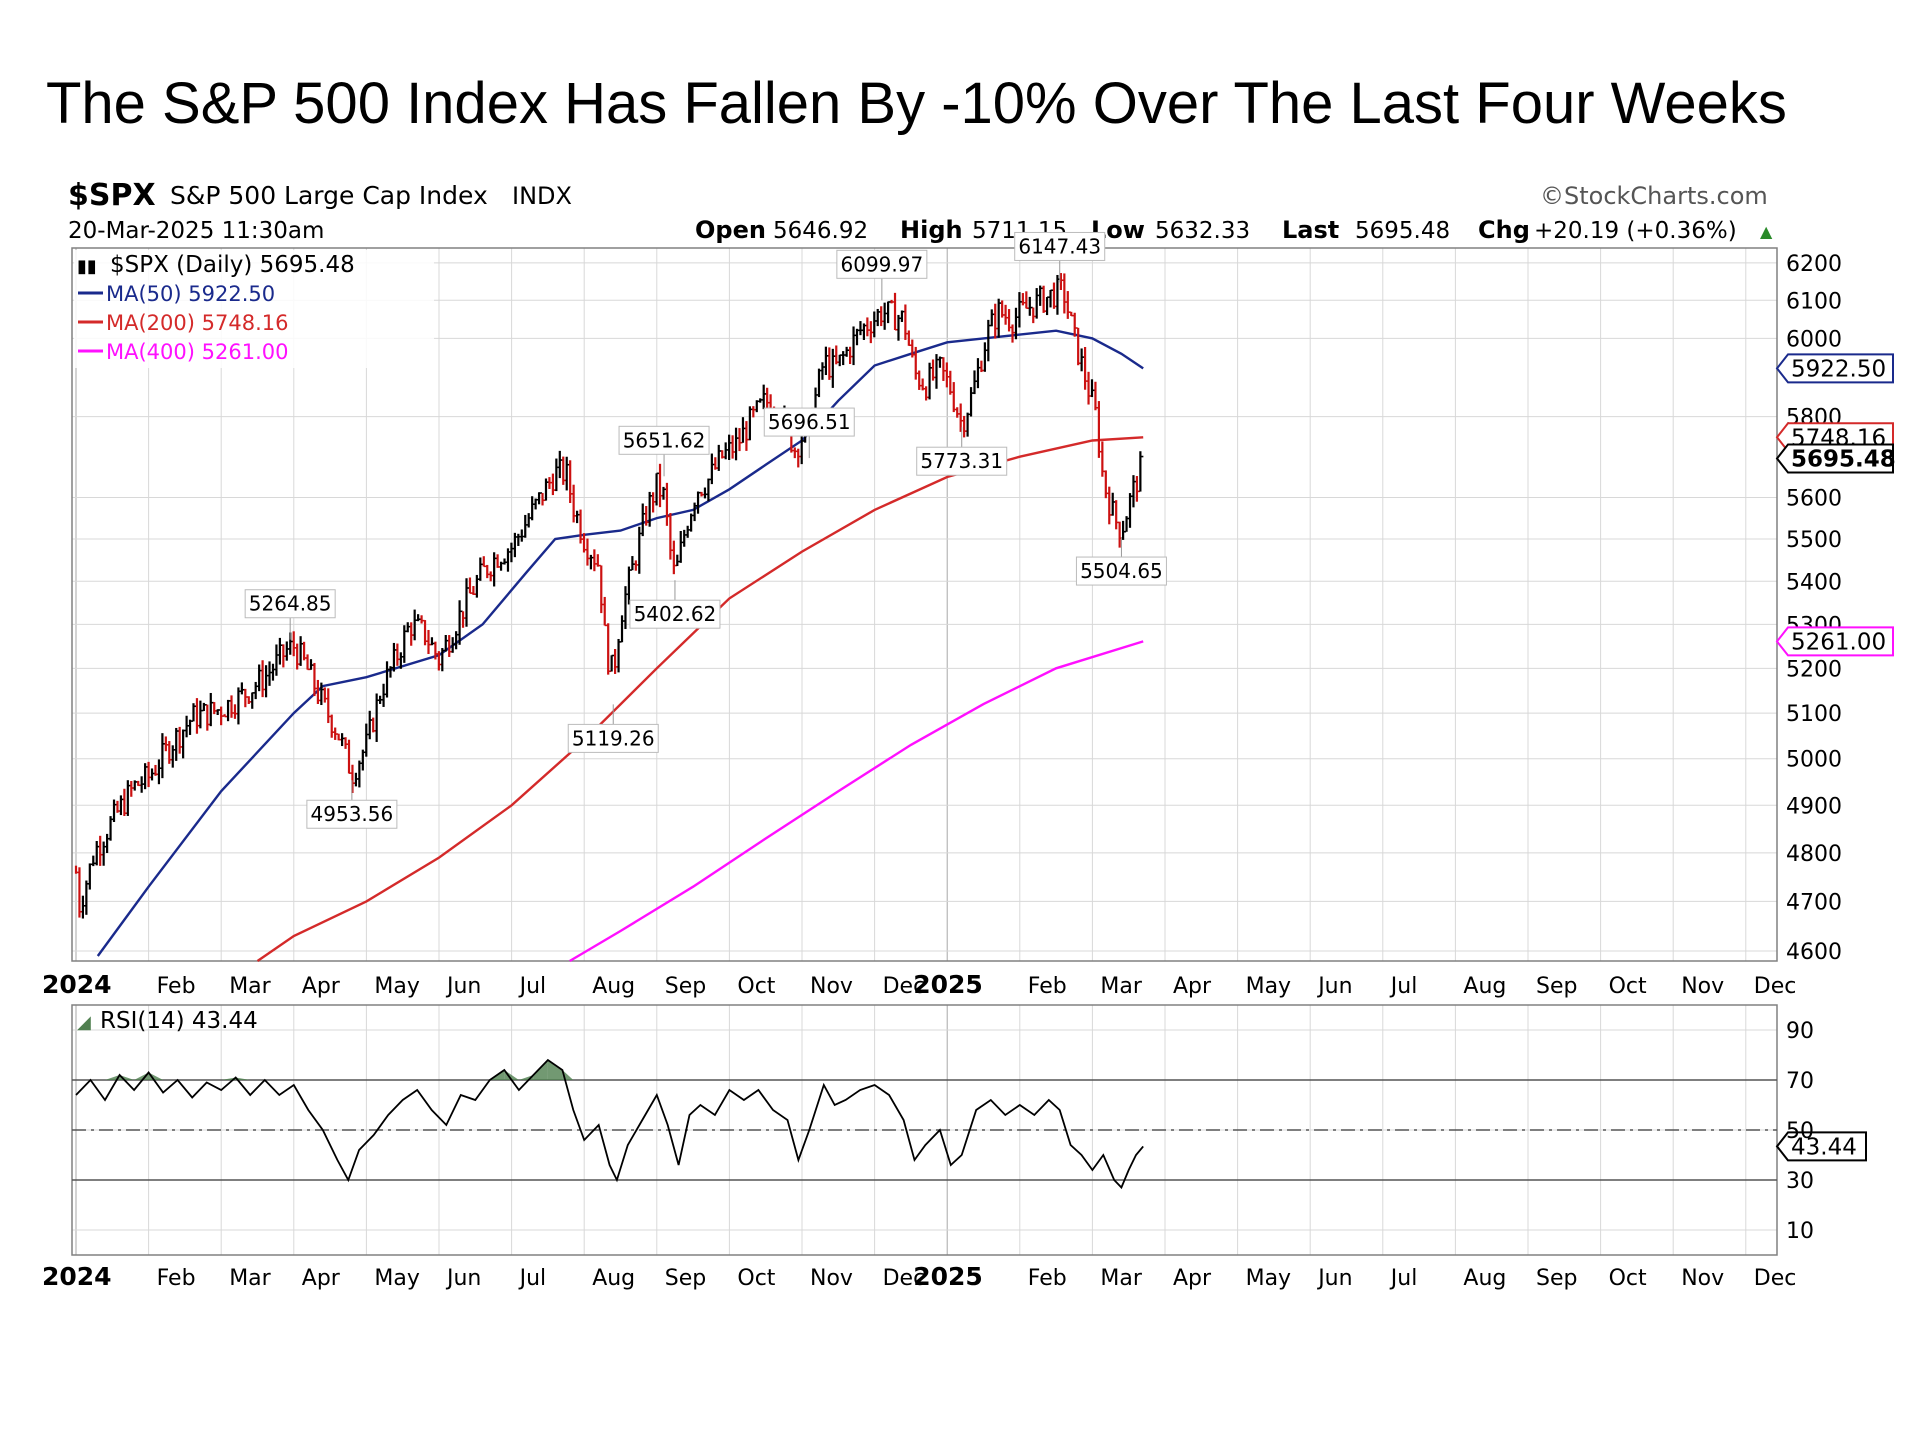 The height and width of the screenshot is (1440, 1920). Describe the element at coordinates (1838, 369) in the screenshot. I see `price-value-tag-label: 5922.50` at that location.